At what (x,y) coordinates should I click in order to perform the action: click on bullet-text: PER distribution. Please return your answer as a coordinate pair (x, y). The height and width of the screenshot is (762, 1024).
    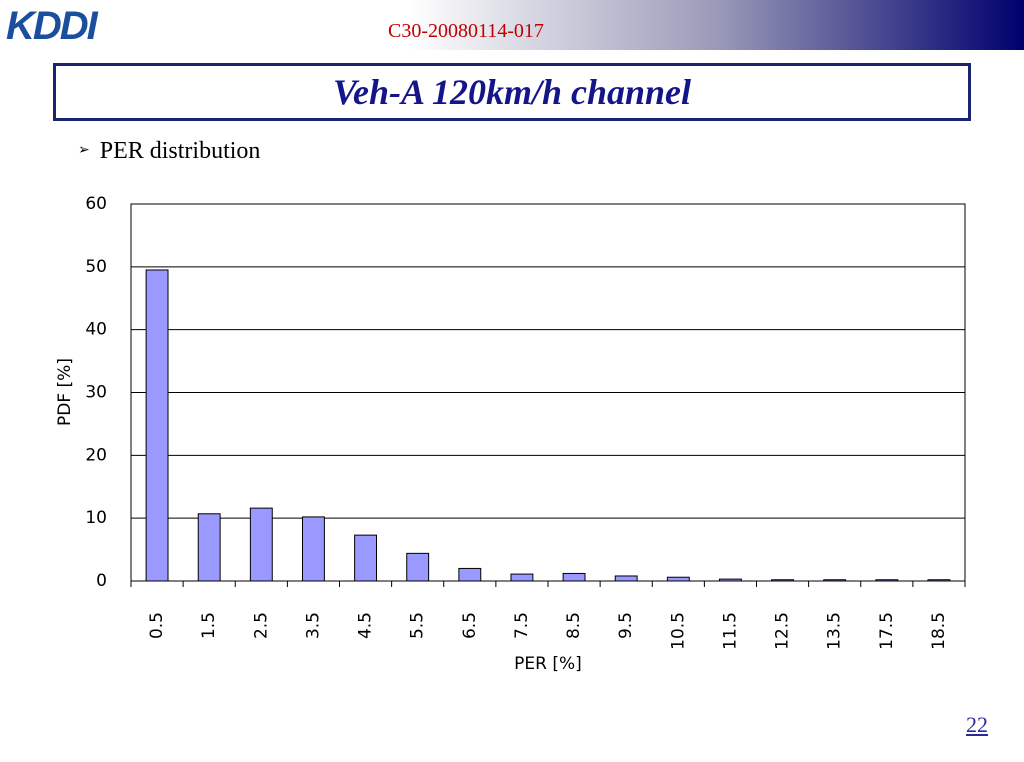
    Looking at the image, I should click on (180, 151).